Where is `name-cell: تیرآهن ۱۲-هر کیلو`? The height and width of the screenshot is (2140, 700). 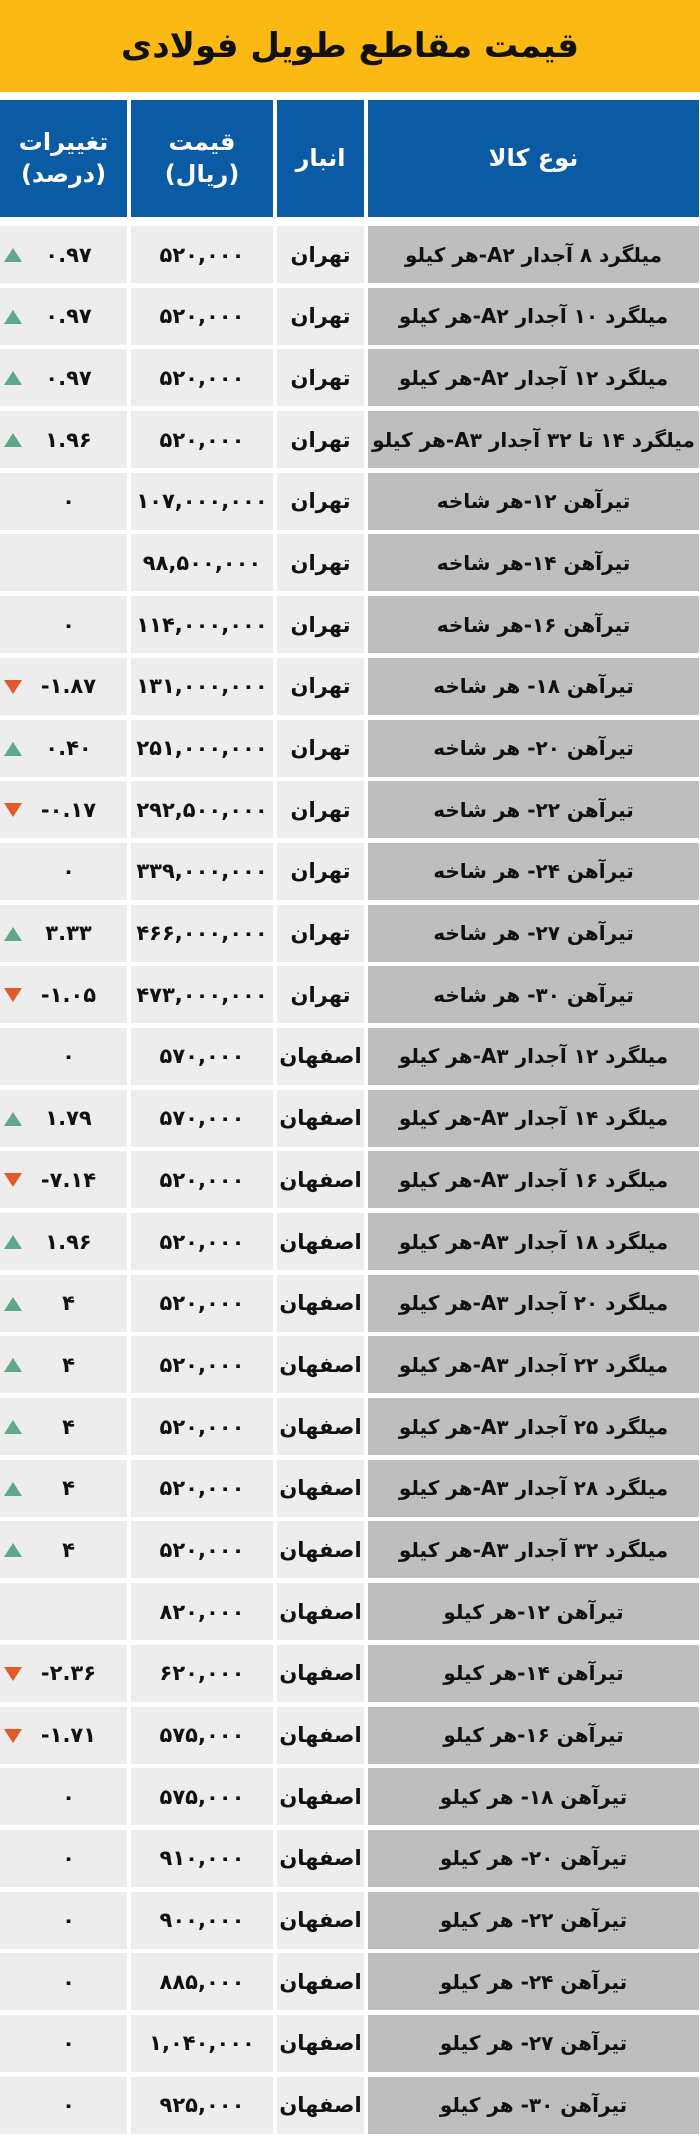
name-cell: تیرآهن ۱۲-هر کیلو is located at coordinates (533, 1612).